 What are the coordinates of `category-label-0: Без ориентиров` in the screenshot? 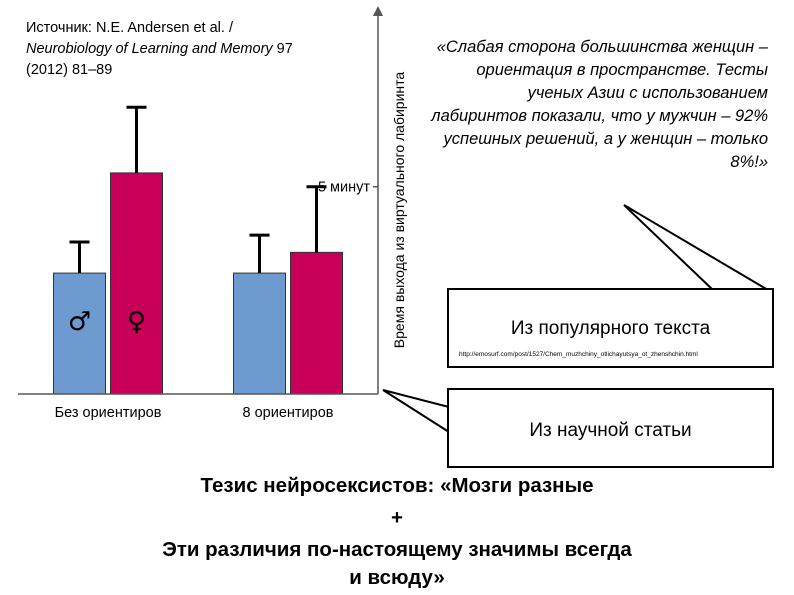 It's located at (108, 413).